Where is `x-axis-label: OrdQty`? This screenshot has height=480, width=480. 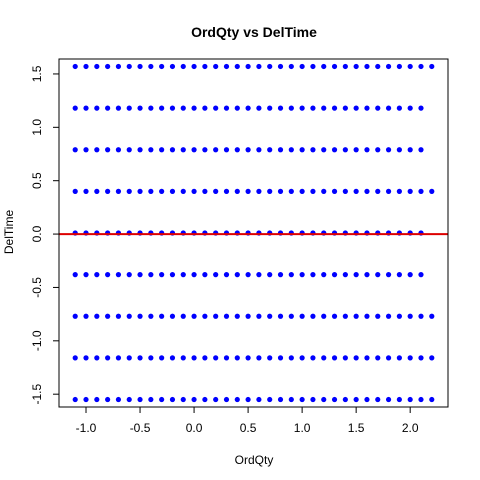 x-axis-label: OrdQty is located at coordinates (254, 460).